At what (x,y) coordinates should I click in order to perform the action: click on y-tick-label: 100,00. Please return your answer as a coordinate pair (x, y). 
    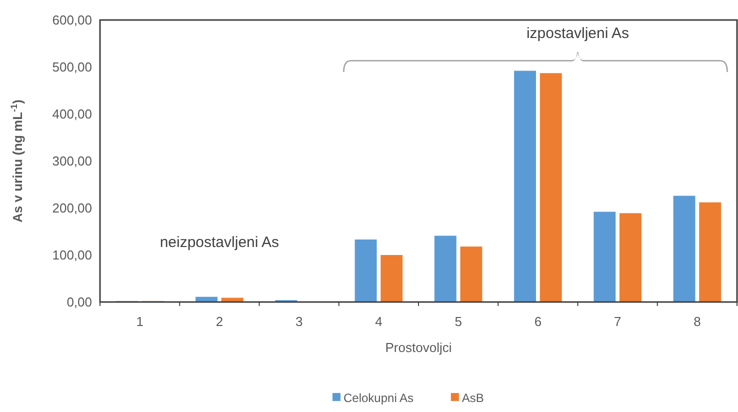
    Looking at the image, I should click on (72, 255).